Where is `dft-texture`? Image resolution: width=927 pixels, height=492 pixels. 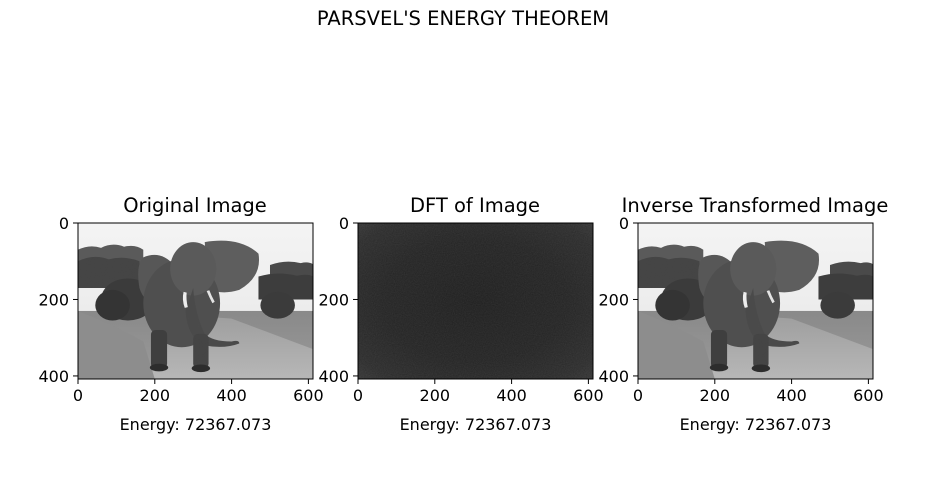
dft-texture is located at coordinates (475, 301).